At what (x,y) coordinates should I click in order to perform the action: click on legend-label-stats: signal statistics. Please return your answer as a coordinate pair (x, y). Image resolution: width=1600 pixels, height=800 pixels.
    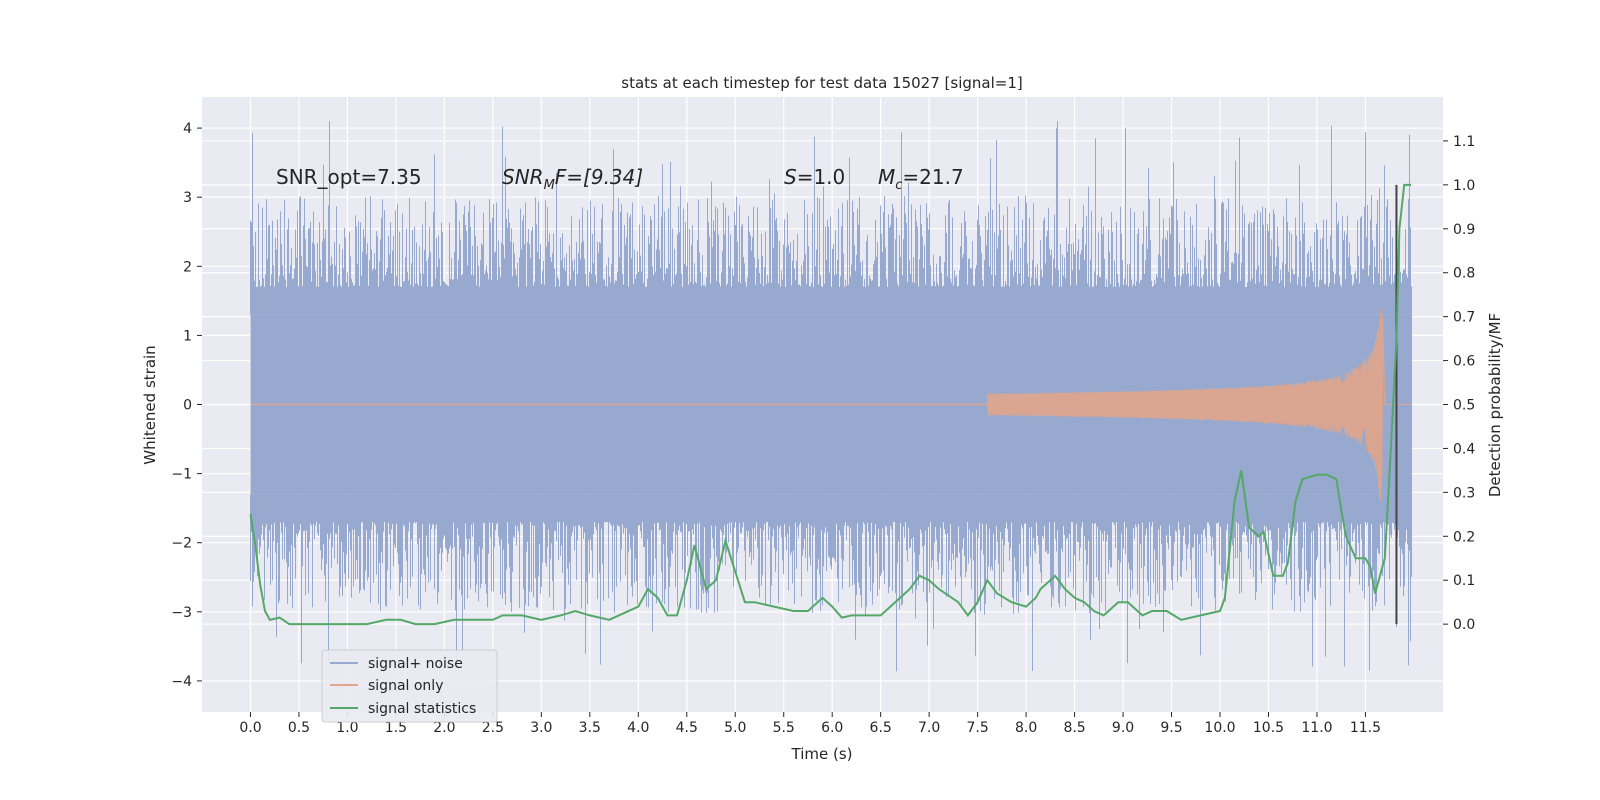
    Looking at the image, I should click on (422, 709).